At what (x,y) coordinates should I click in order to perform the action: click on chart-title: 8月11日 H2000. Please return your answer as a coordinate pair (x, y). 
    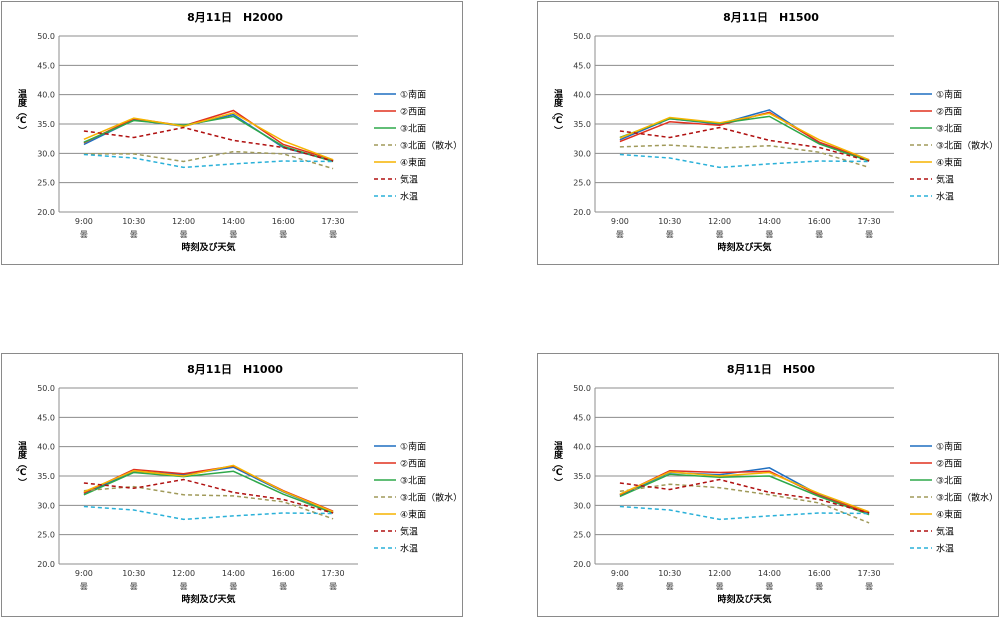
    Looking at the image, I should click on (235, 17).